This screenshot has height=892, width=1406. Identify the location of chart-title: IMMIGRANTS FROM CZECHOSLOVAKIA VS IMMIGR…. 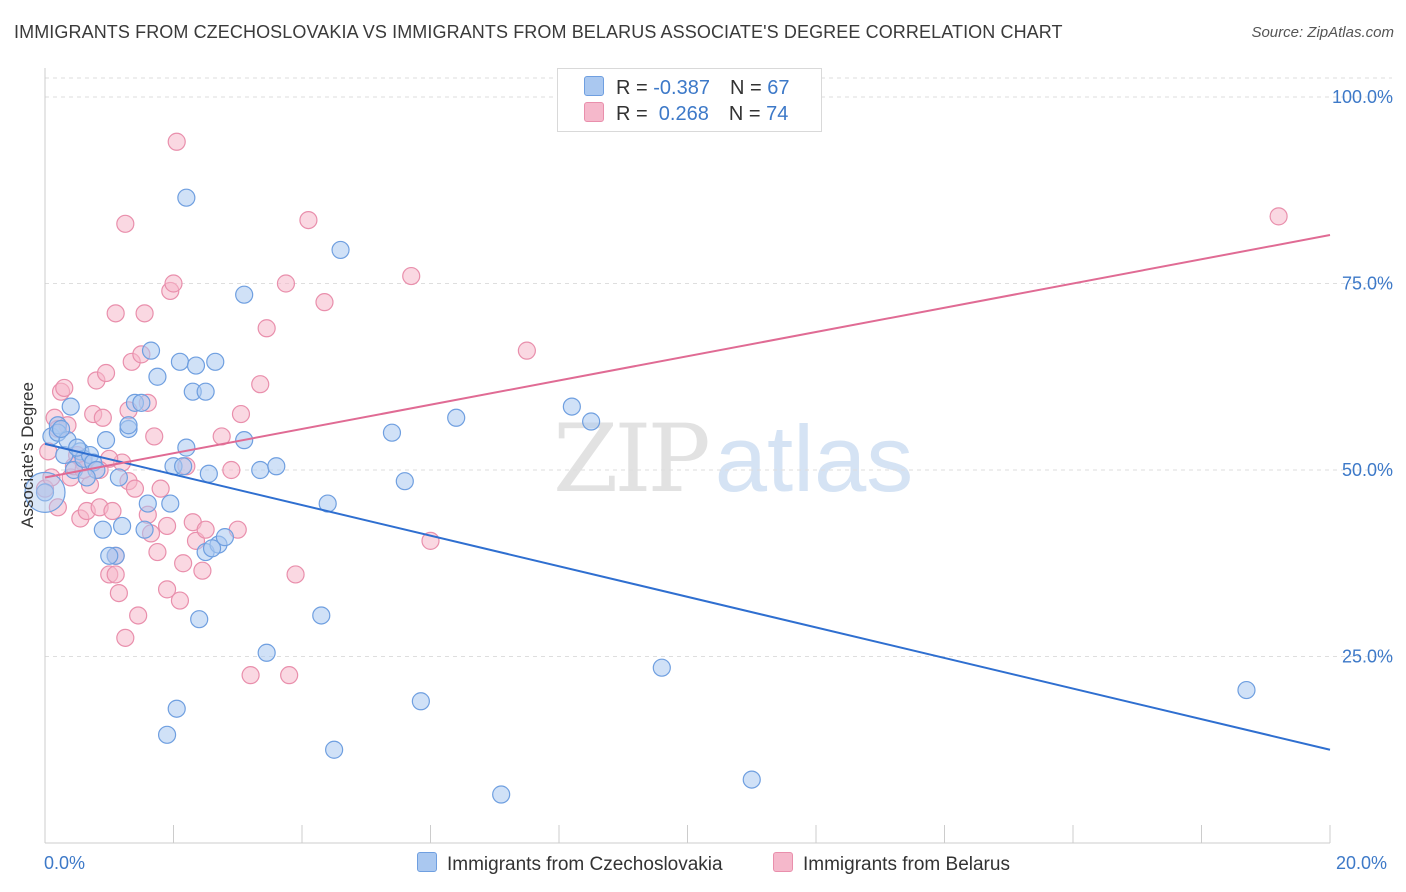
(538, 32).